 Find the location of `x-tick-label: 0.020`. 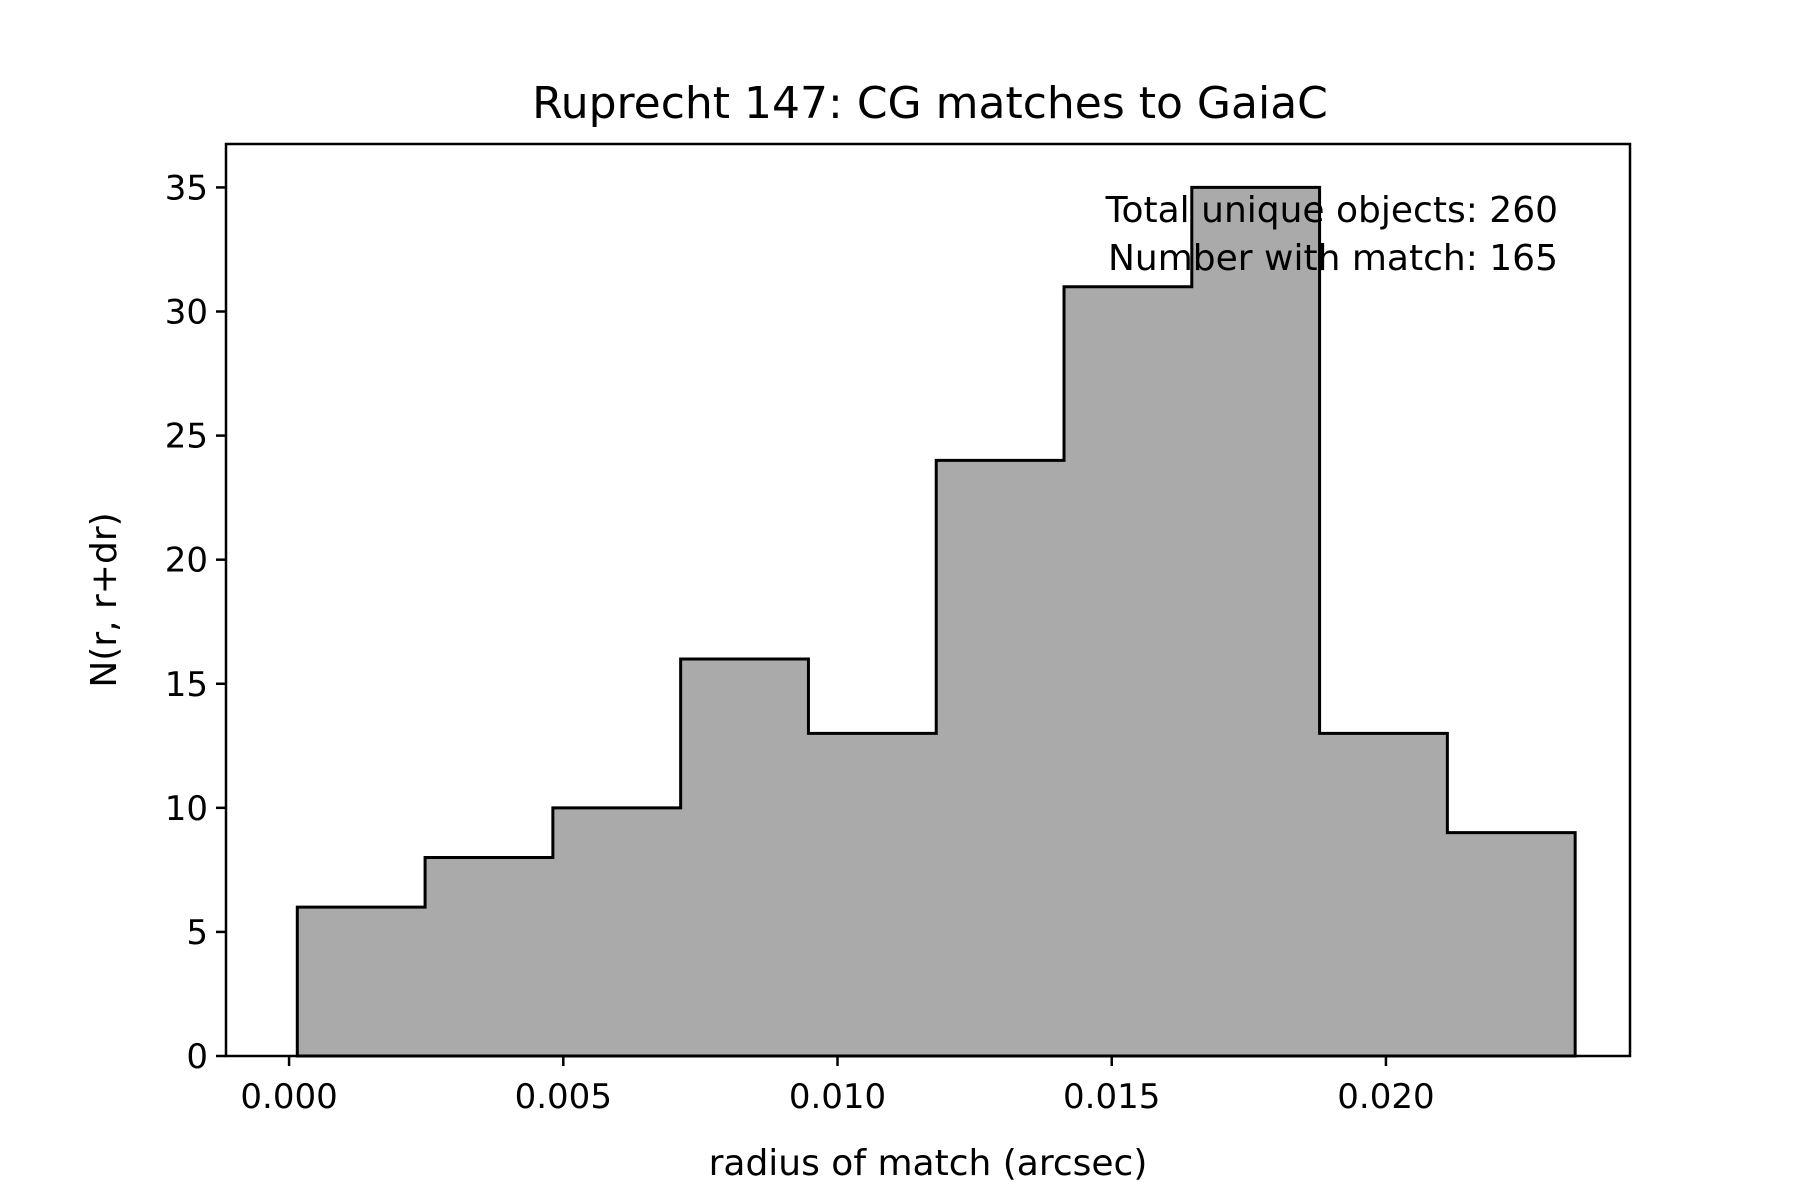

x-tick-label: 0.020 is located at coordinates (1385, 1097).